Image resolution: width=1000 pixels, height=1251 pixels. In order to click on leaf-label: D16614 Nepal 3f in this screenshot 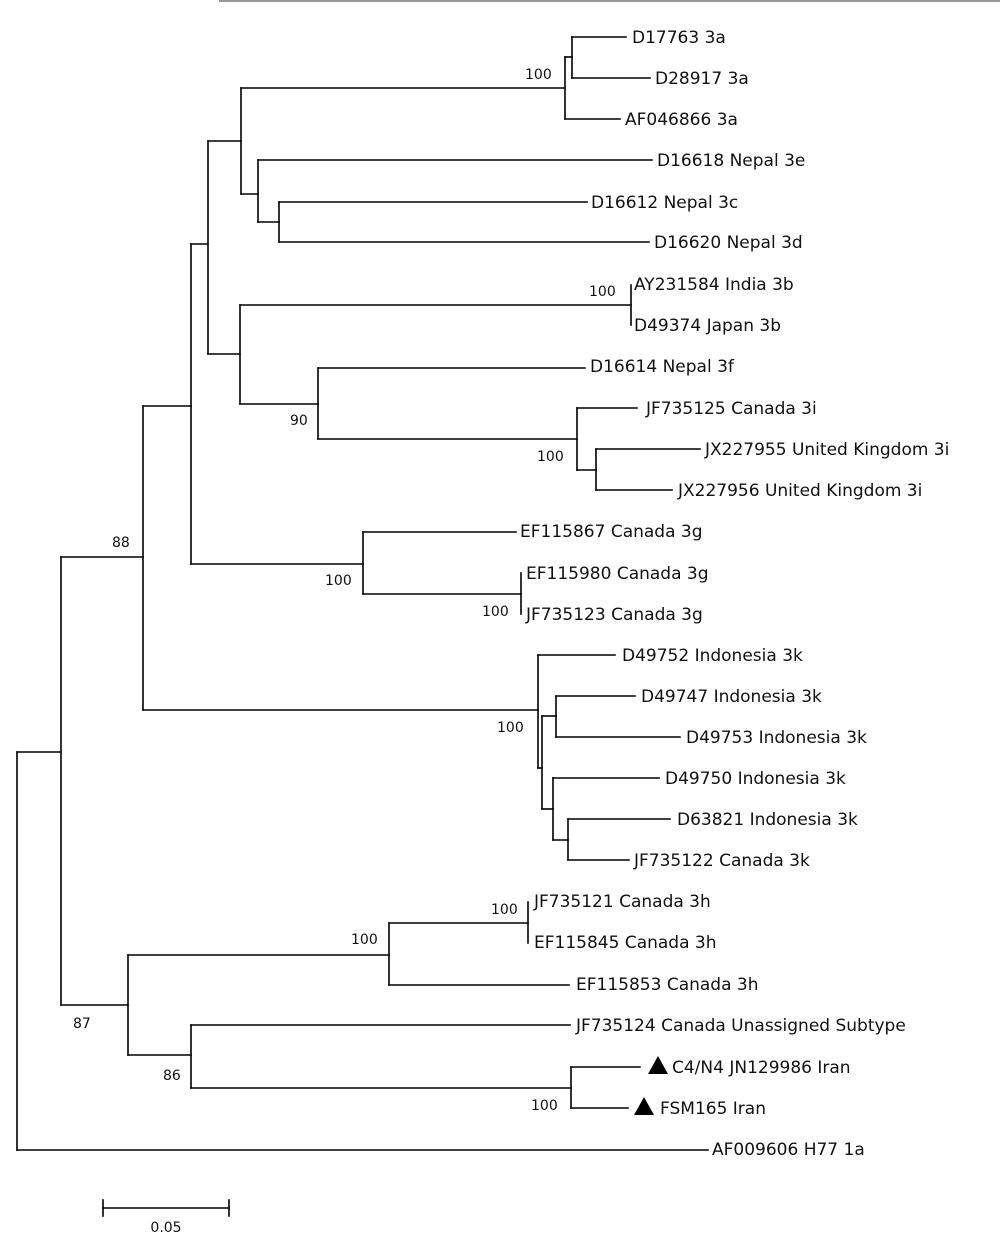, I will do `click(662, 367)`.